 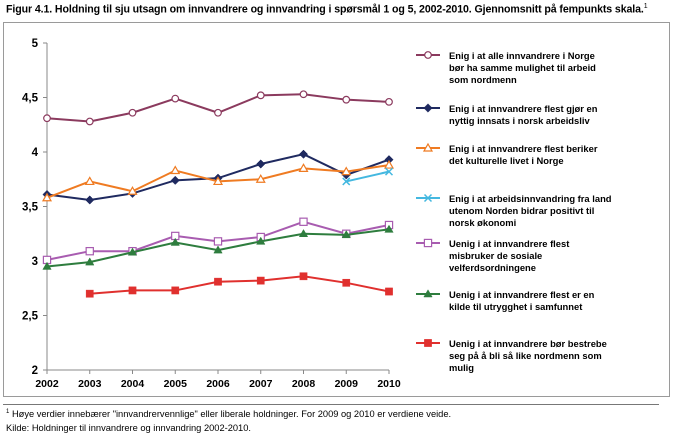 I want to click on legend-label-line: Enig i at alle innvandrere i Norge, so click(x=522, y=55).